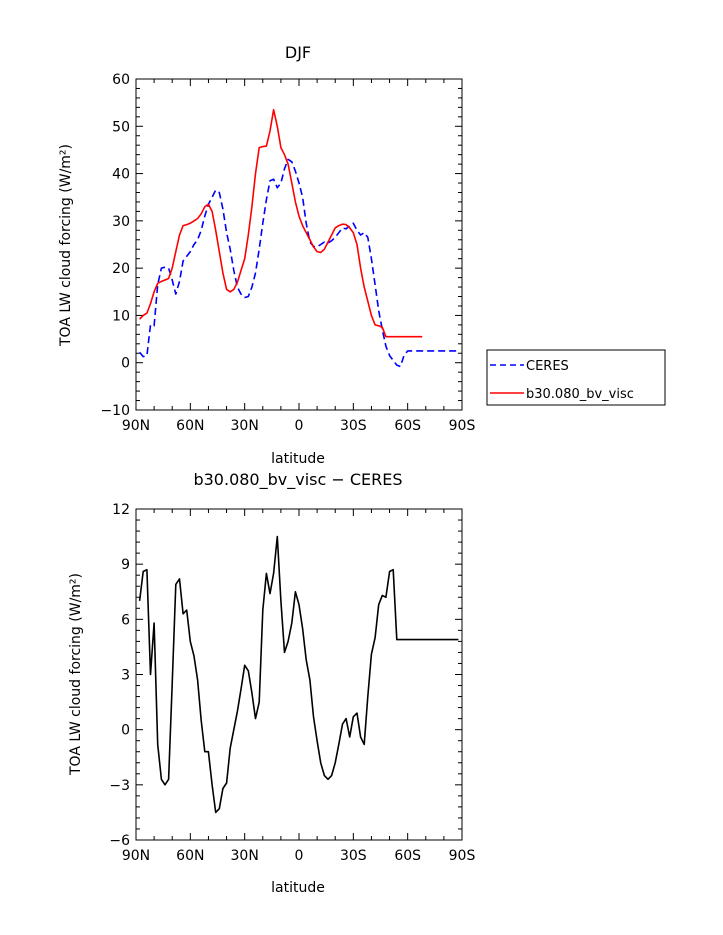 The height and width of the screenshot is (935, 723). Describe the element at coordinates (353, 426) in the screenshot. I see `top-xtick-label: 30S` at that location.